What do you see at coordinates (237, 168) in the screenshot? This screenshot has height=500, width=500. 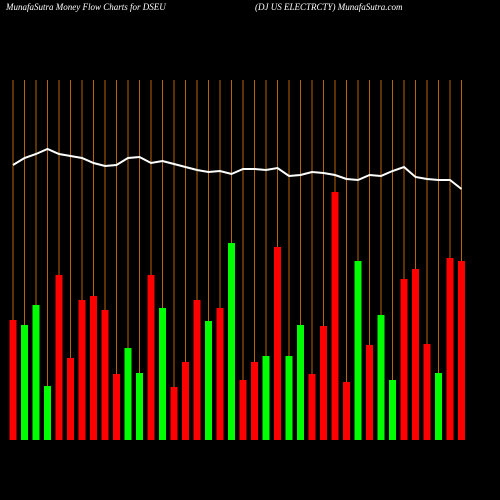 I see `price-line` at bounding box center [237, 168].